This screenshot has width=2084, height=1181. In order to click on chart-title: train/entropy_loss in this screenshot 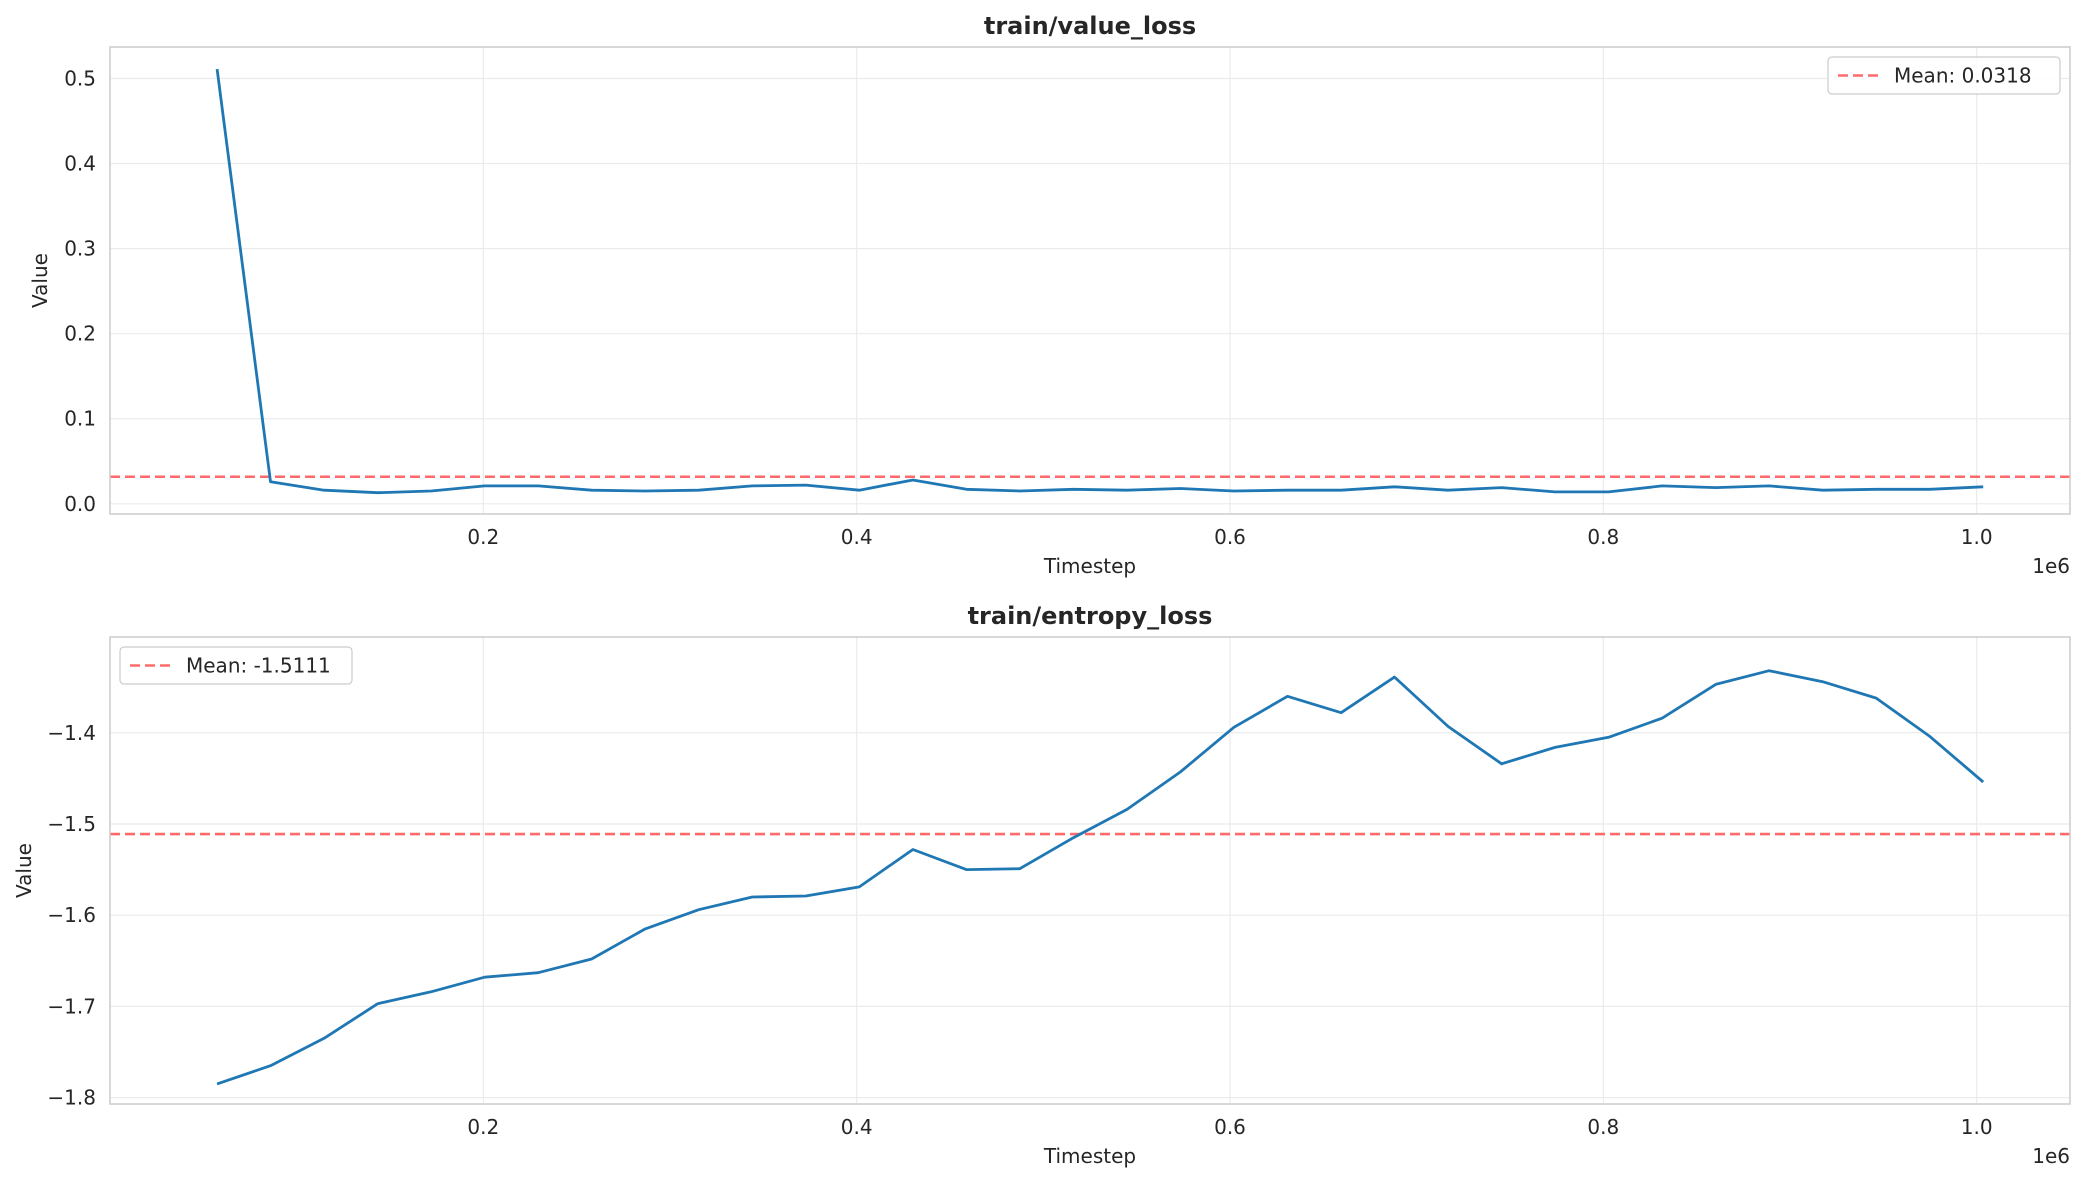, I will do `click(1090, 616)`.